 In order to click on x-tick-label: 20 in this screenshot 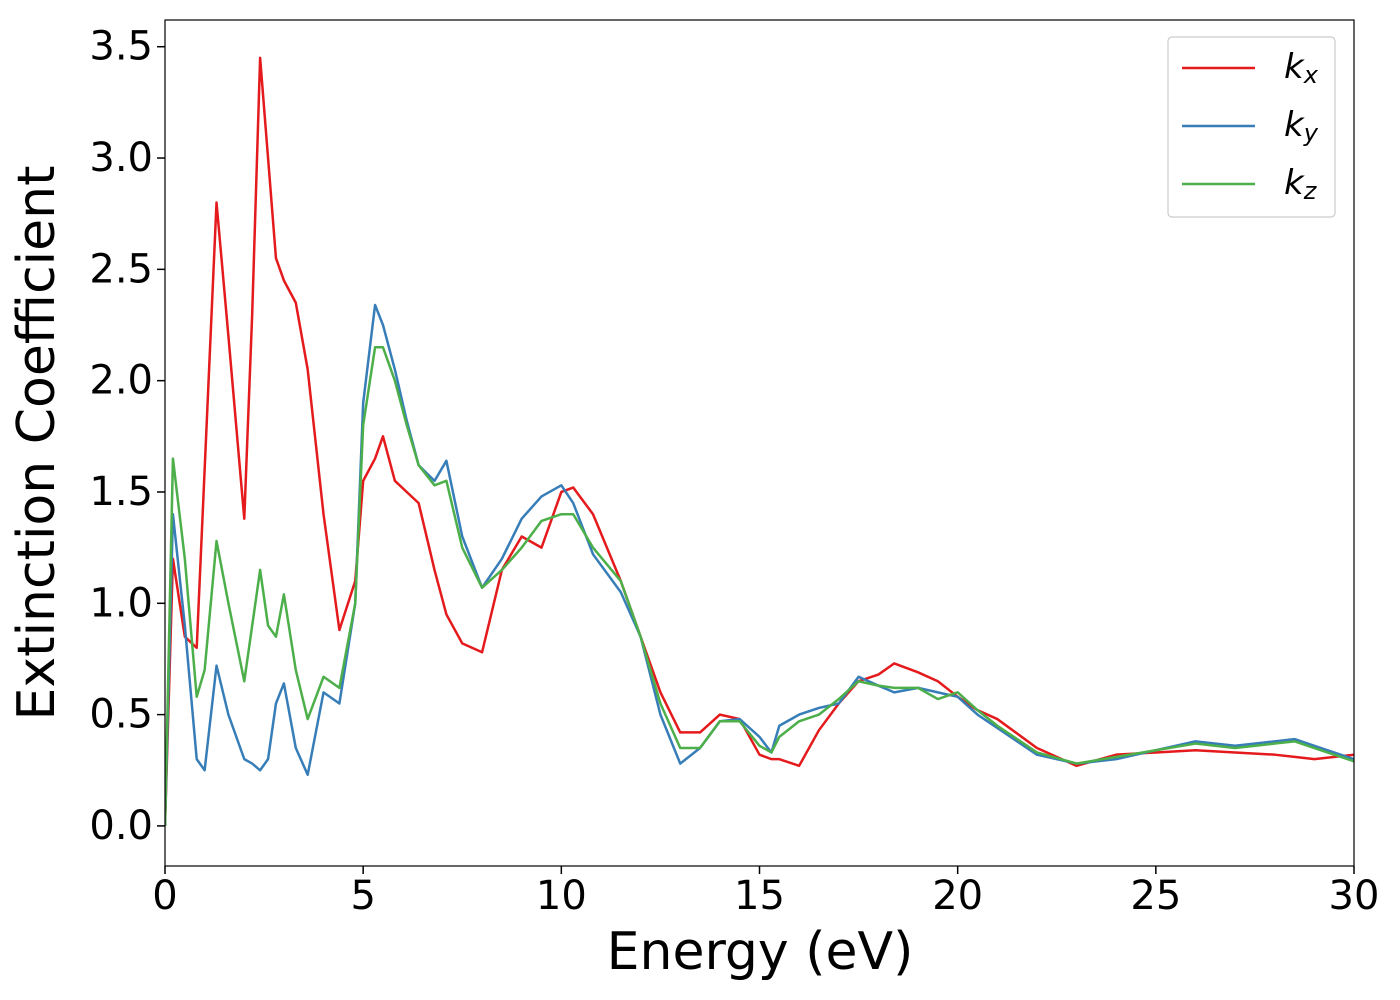, I will do `click(957, 896)`.